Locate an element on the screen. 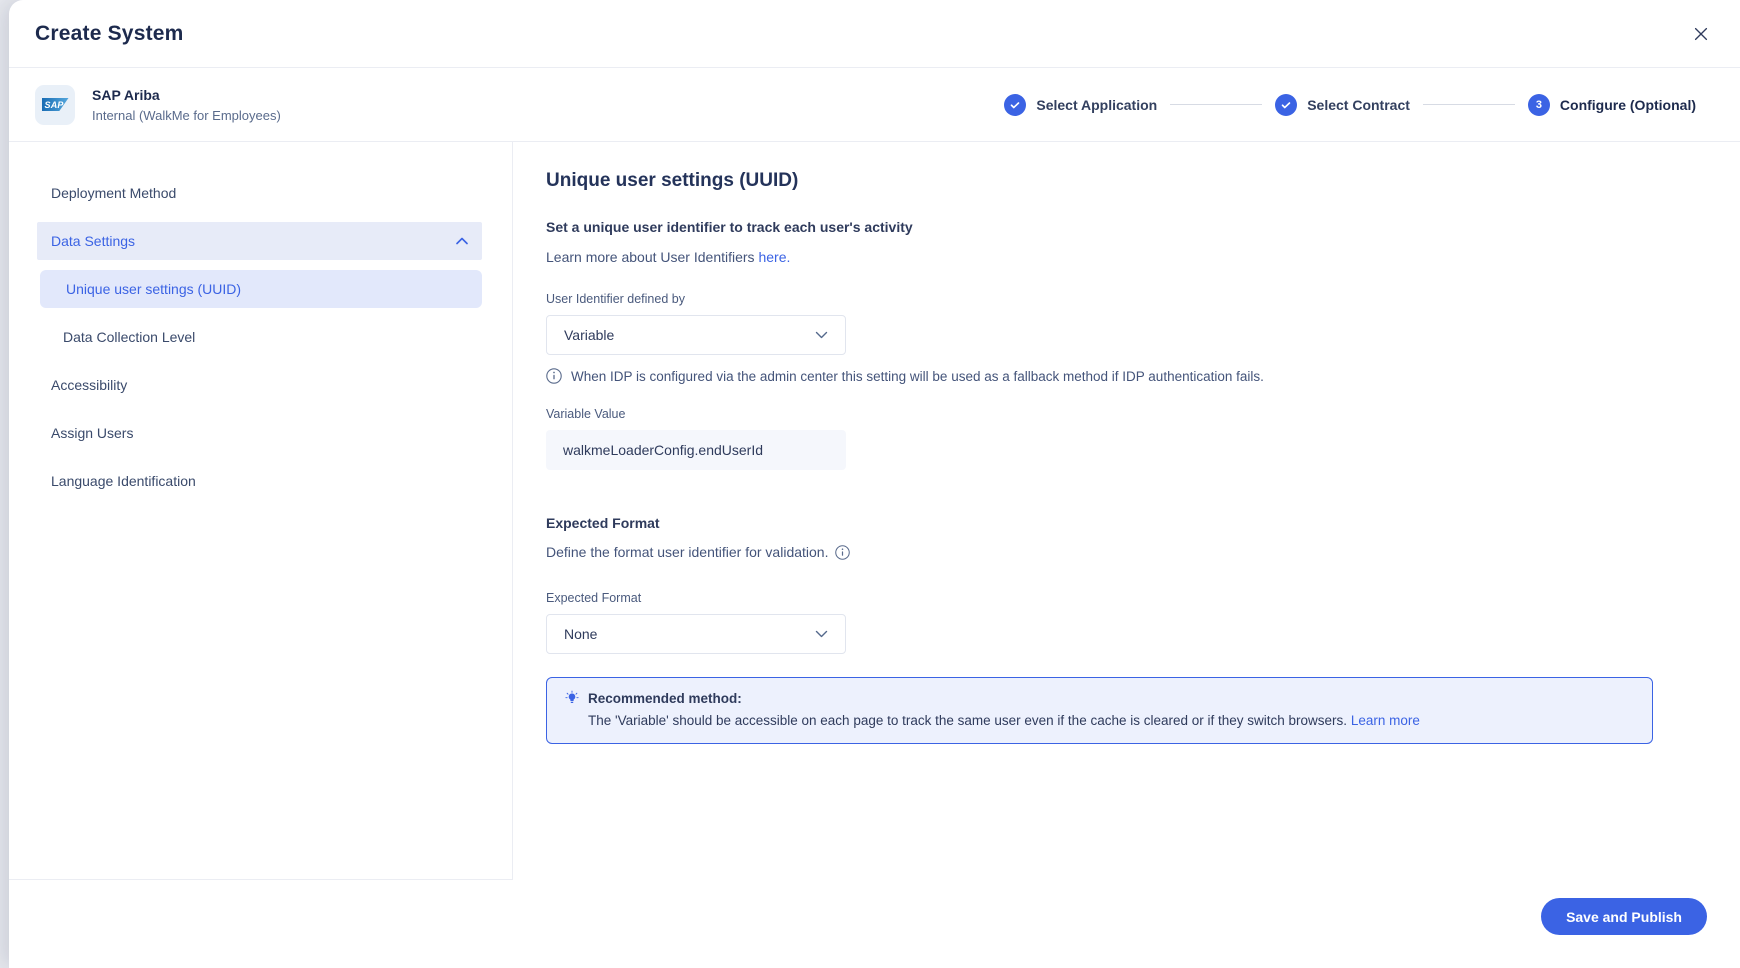 The image size is (1740, 968). step-1-check-circle is located at coordinates (1015, 104).